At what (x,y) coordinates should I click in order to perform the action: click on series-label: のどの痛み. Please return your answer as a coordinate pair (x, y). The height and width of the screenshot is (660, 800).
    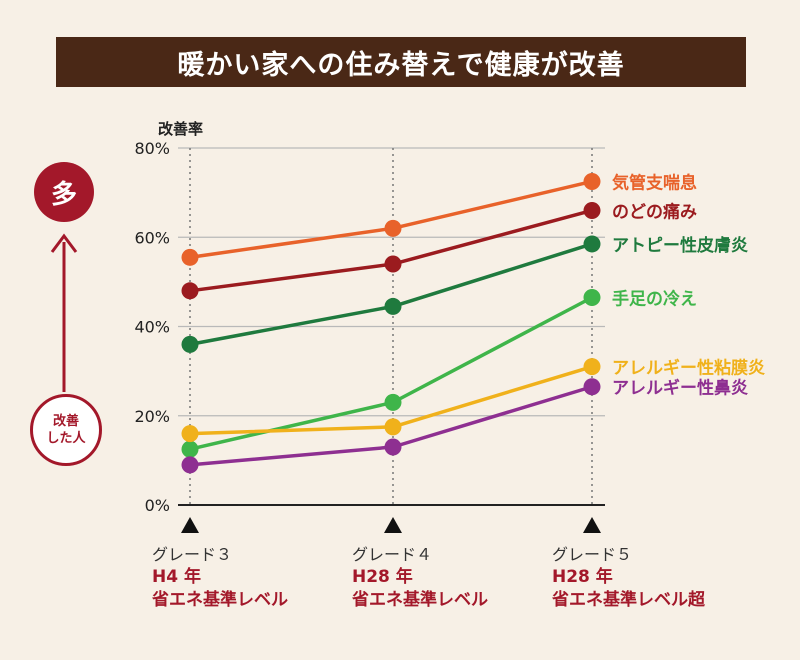
    Looking at the image, I should click on (654, 211).